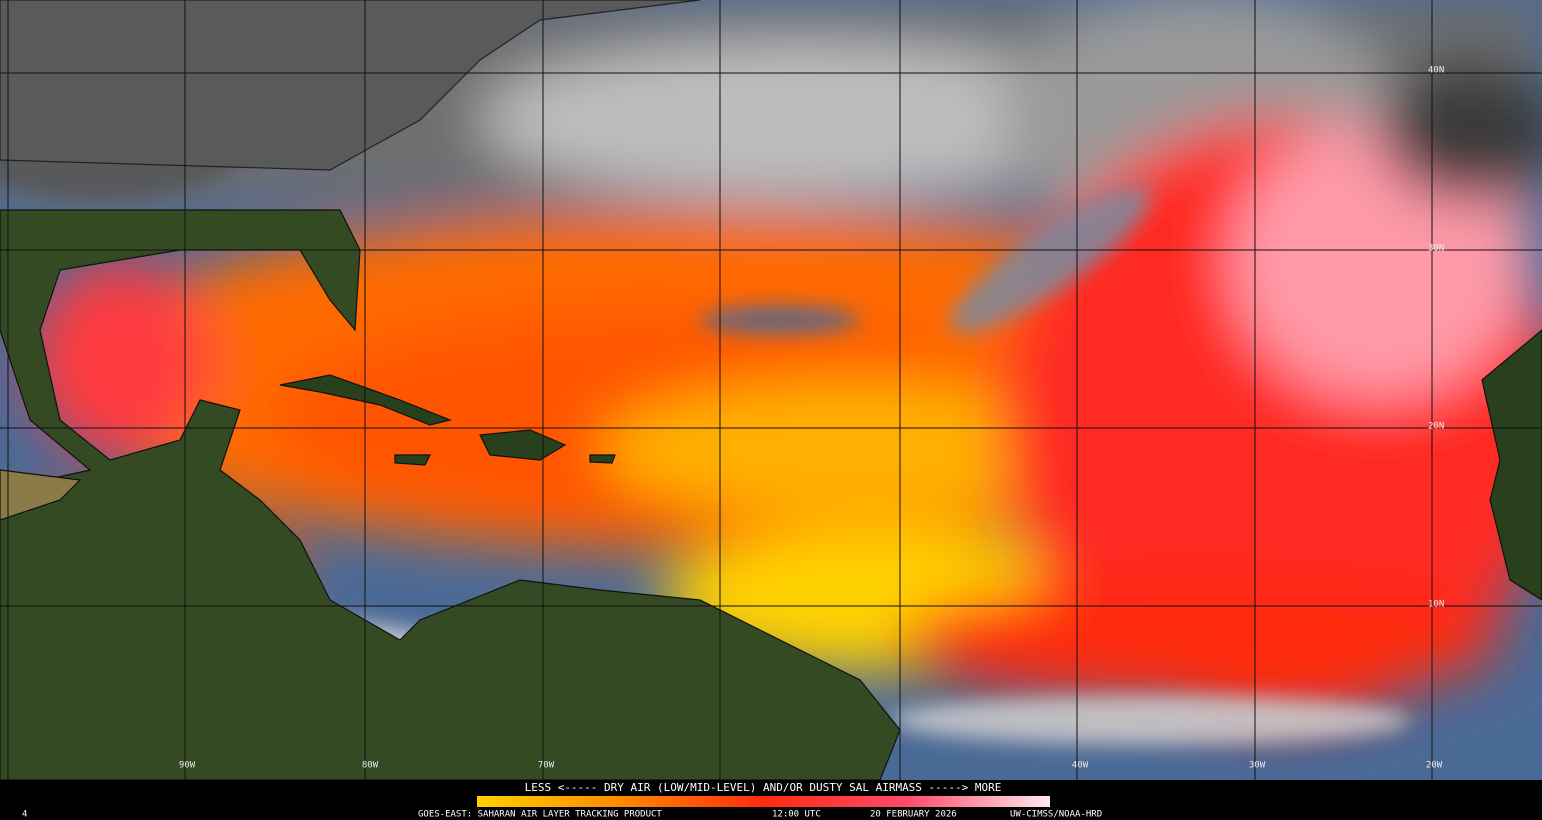 This screenshot has width=1542, height=820. Describe the element at coordinates (24, 815) in the screenshot. I see `corner-label: 4` at that location.